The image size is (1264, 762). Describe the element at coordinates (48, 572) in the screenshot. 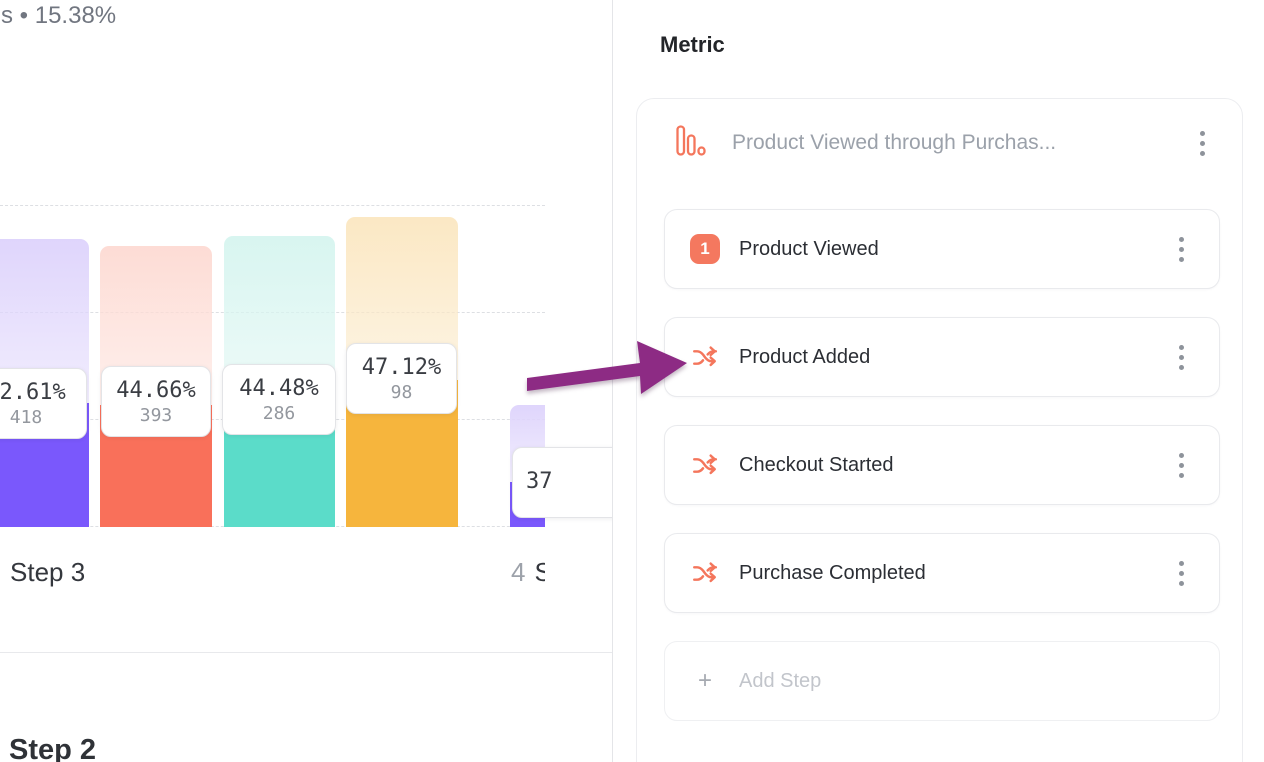

I see `x-axis-label-step3: Step 3` at that location.